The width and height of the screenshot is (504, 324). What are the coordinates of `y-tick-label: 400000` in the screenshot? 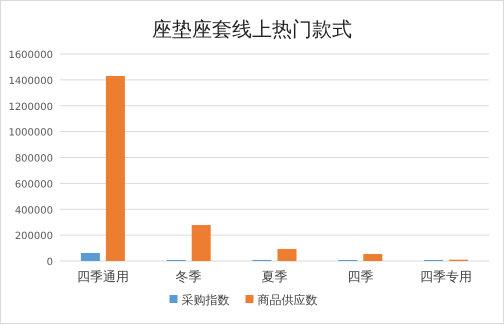 It's located at (33, 210).